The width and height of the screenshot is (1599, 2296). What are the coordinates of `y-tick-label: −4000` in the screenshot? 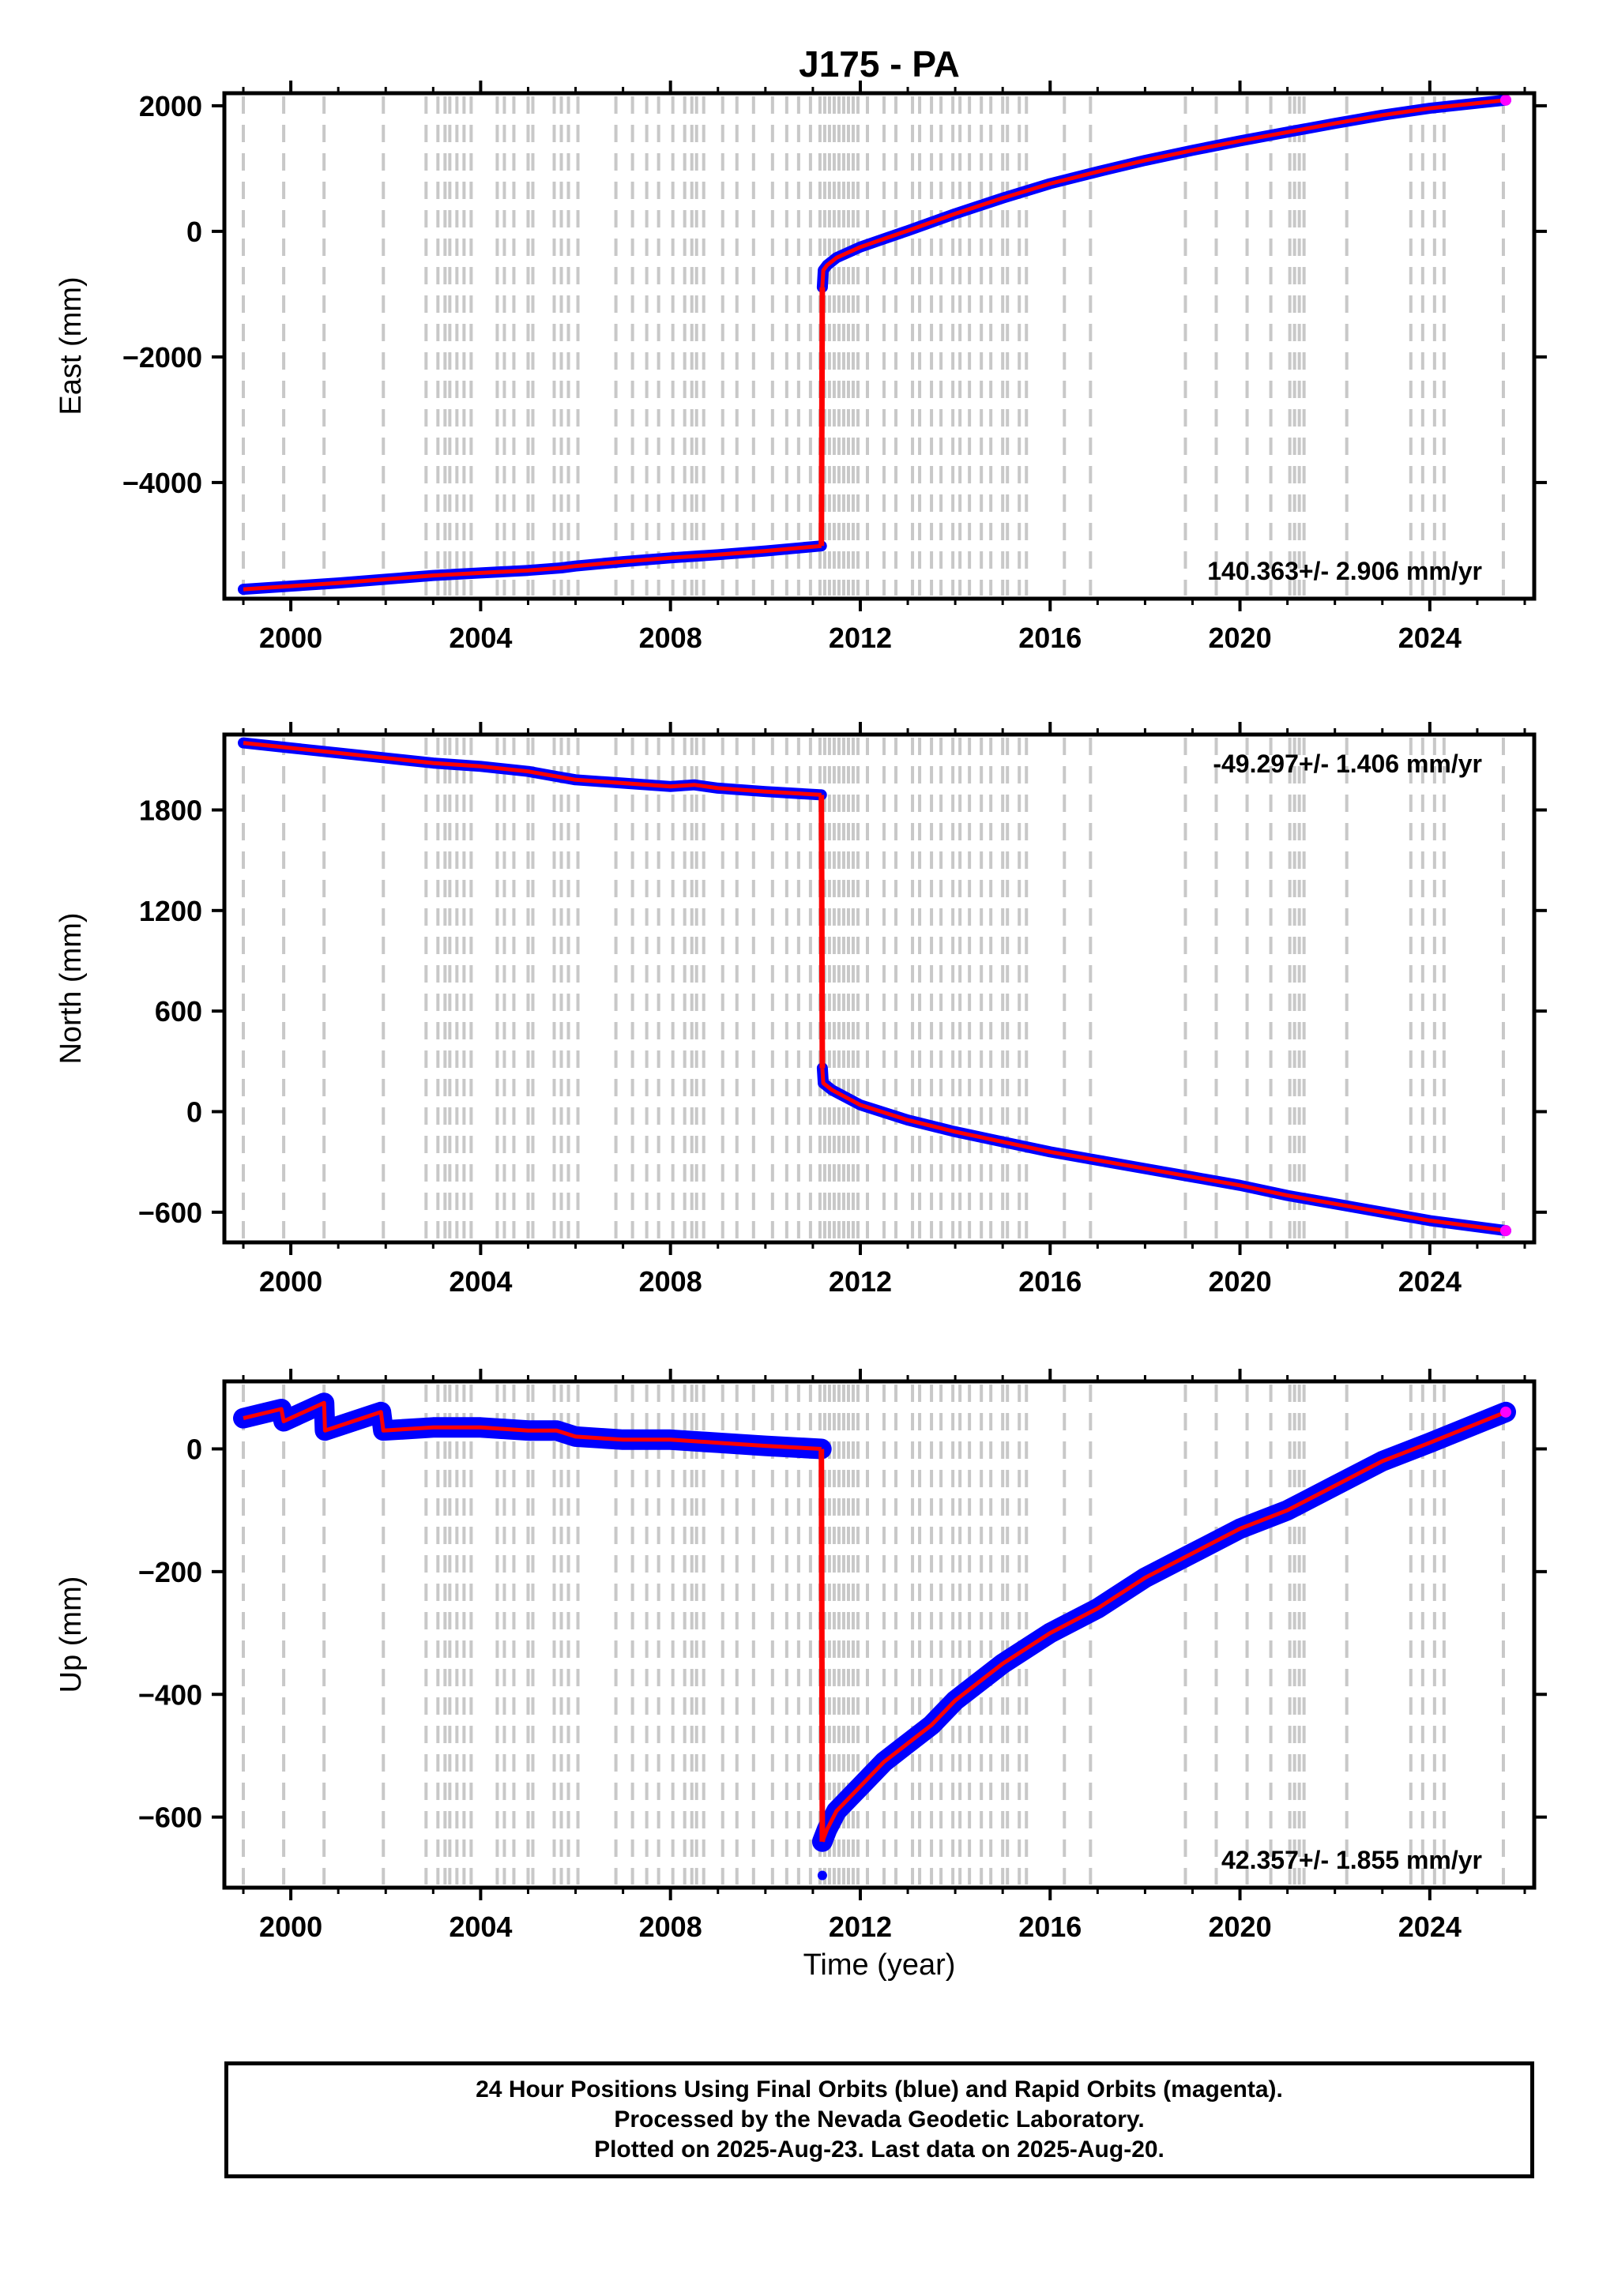 It's located at (162, 483).